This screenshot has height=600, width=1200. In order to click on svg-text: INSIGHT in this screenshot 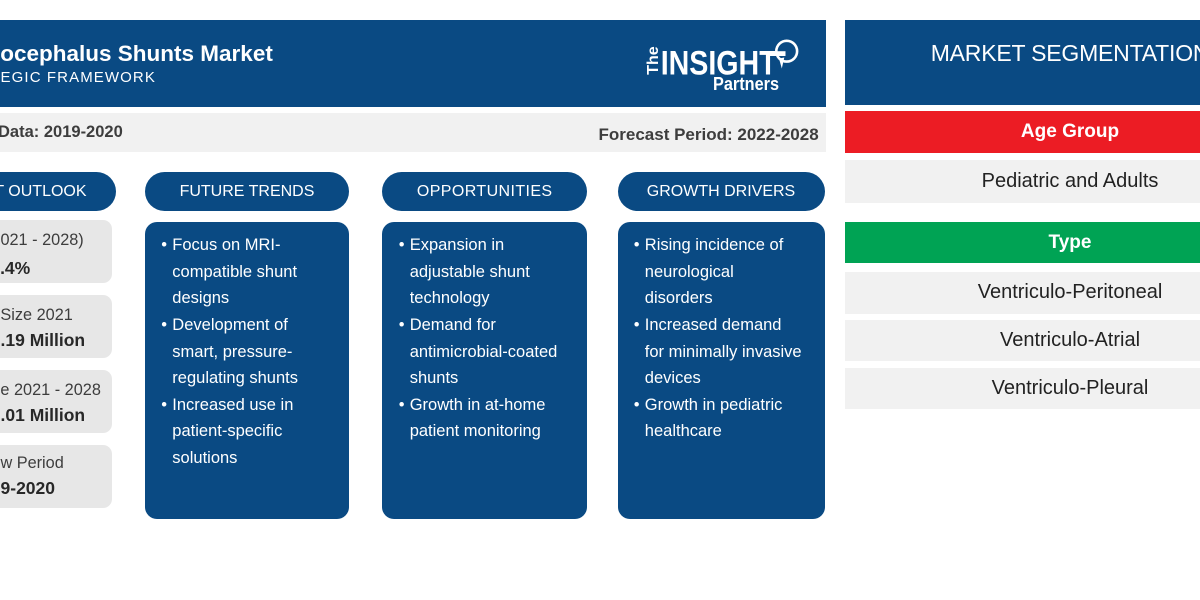, I will do `click(719, 64)`.